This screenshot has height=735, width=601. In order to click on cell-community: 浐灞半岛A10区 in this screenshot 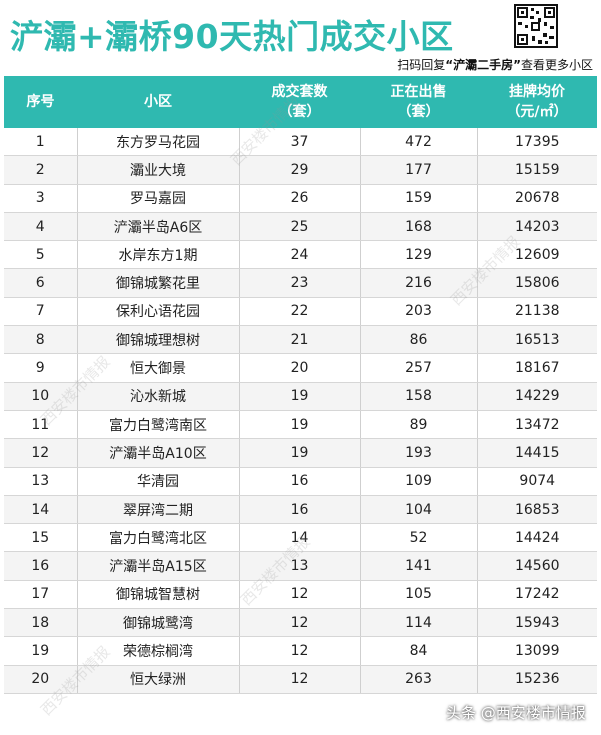, I will do `click(158, 453)`.